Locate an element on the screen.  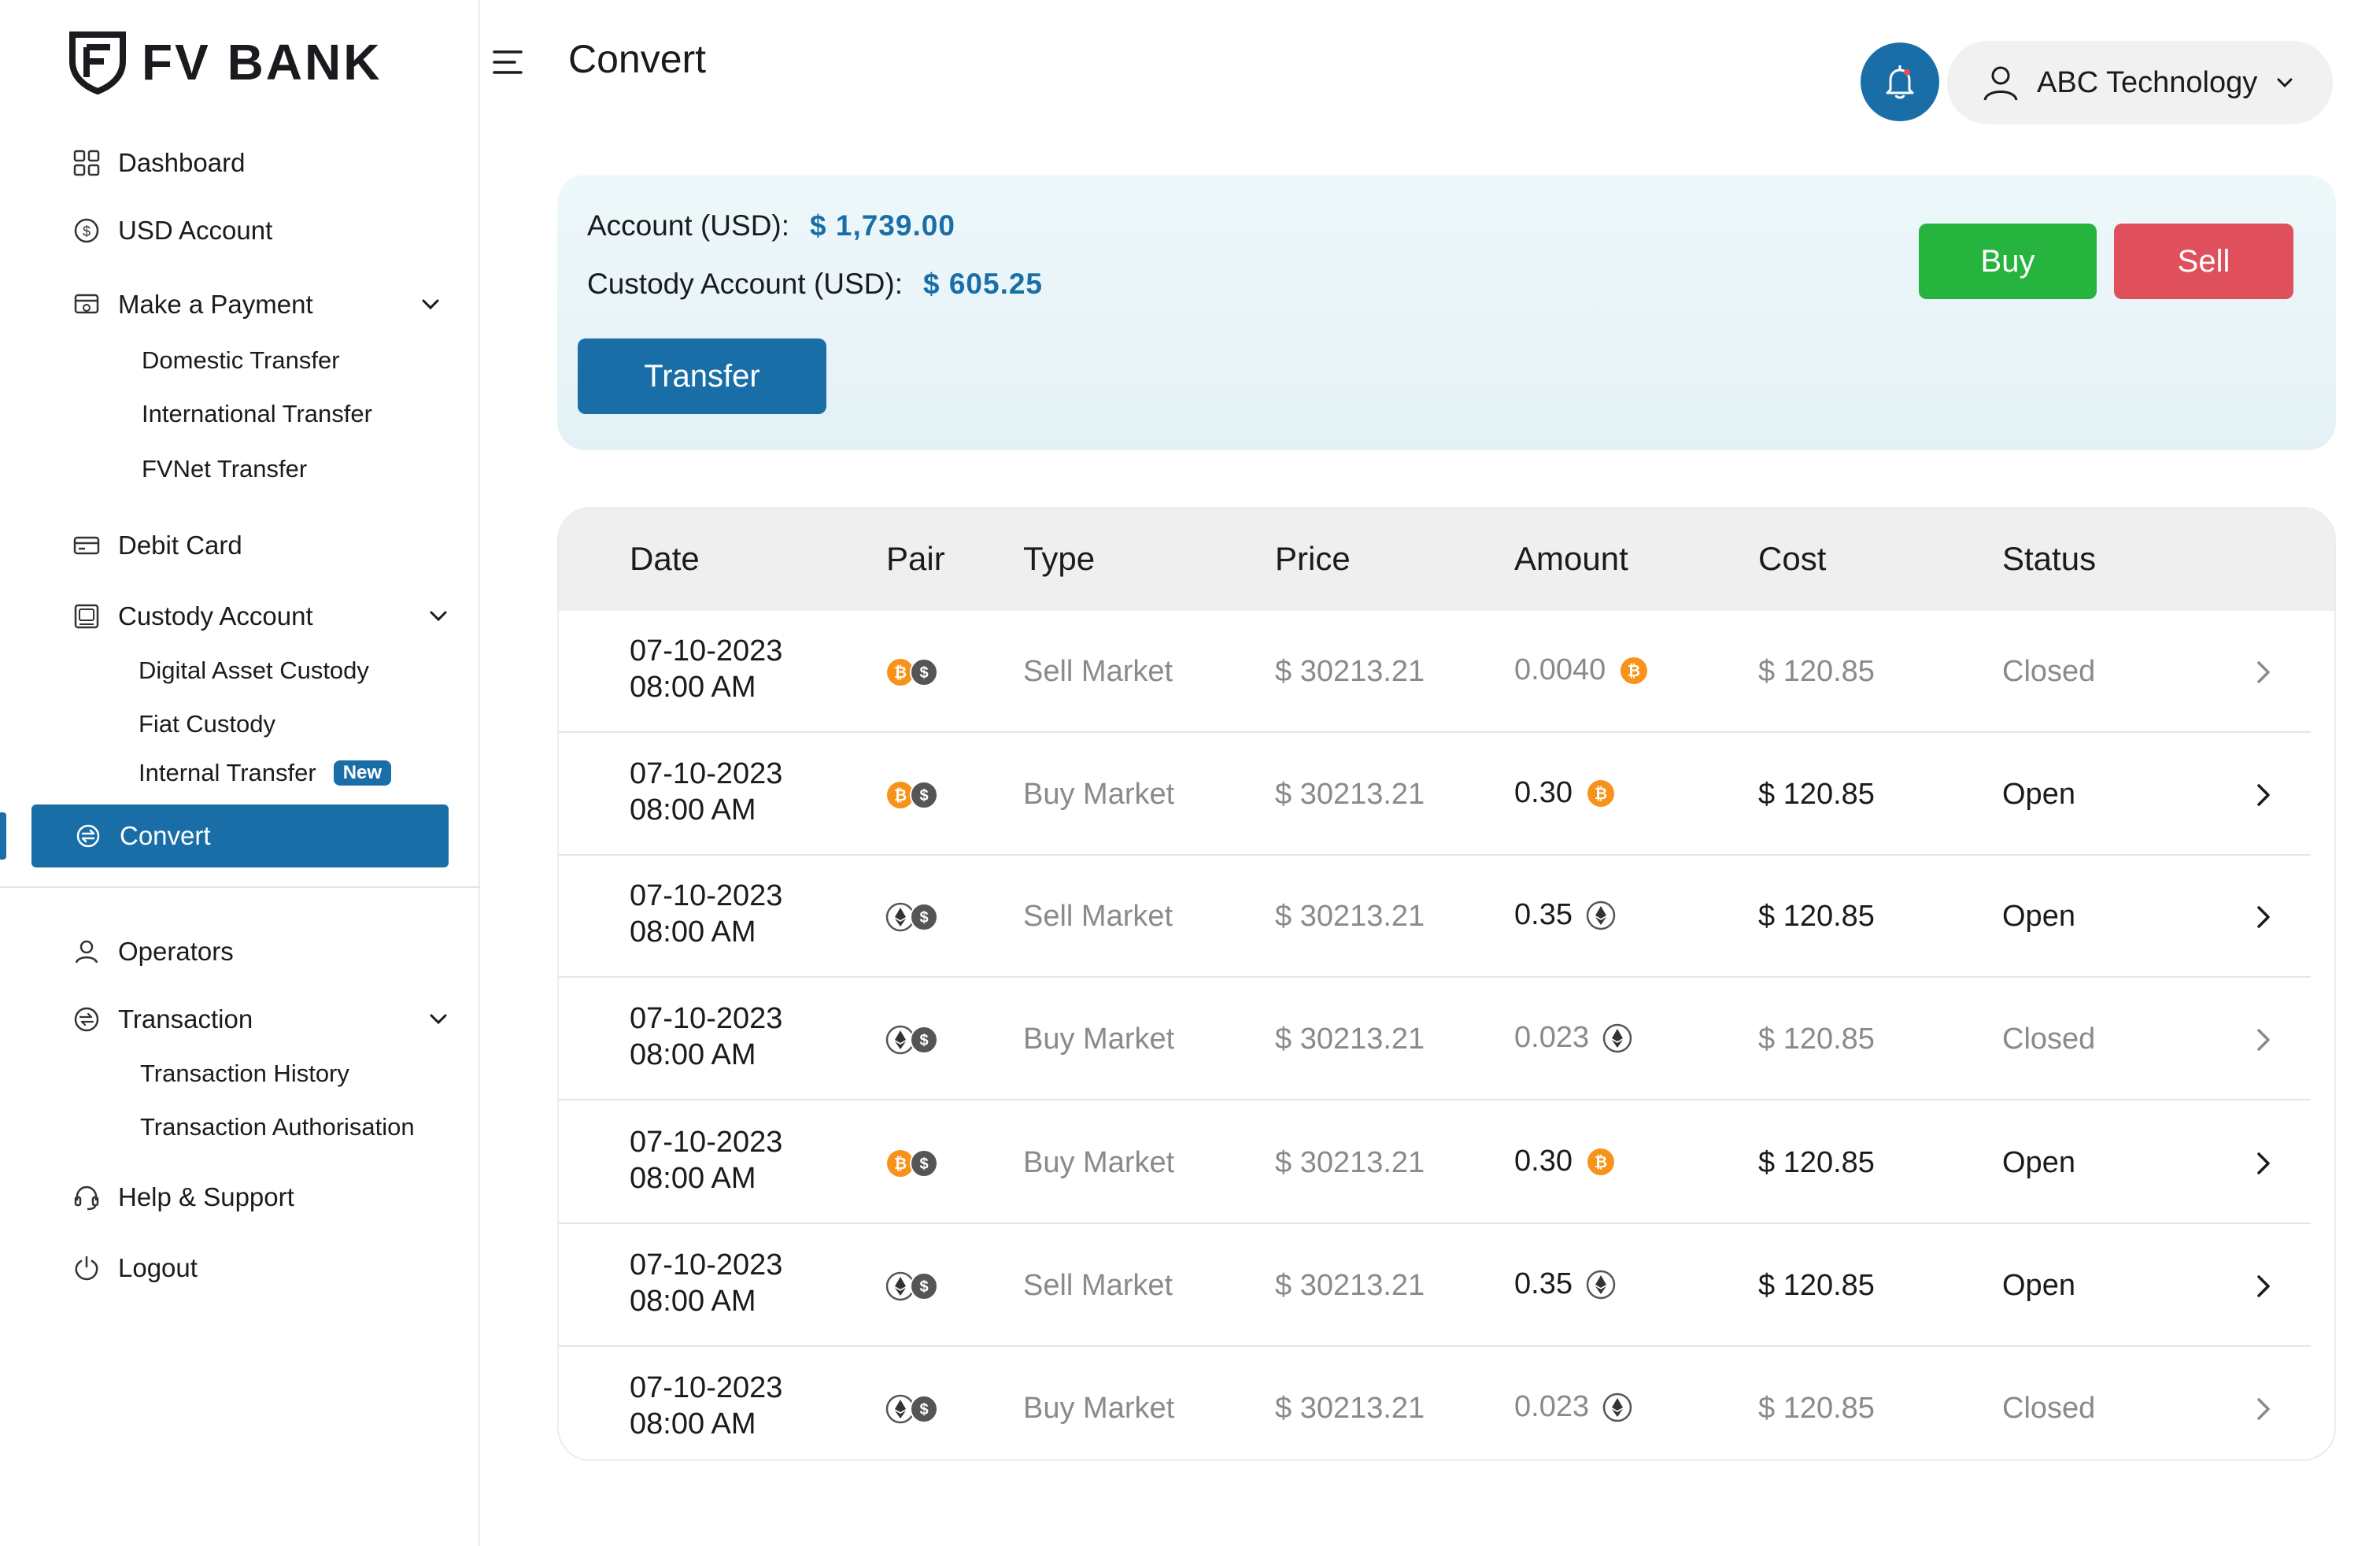
sidebar-item-label: Custody Account is located at coordinates (216, 616).